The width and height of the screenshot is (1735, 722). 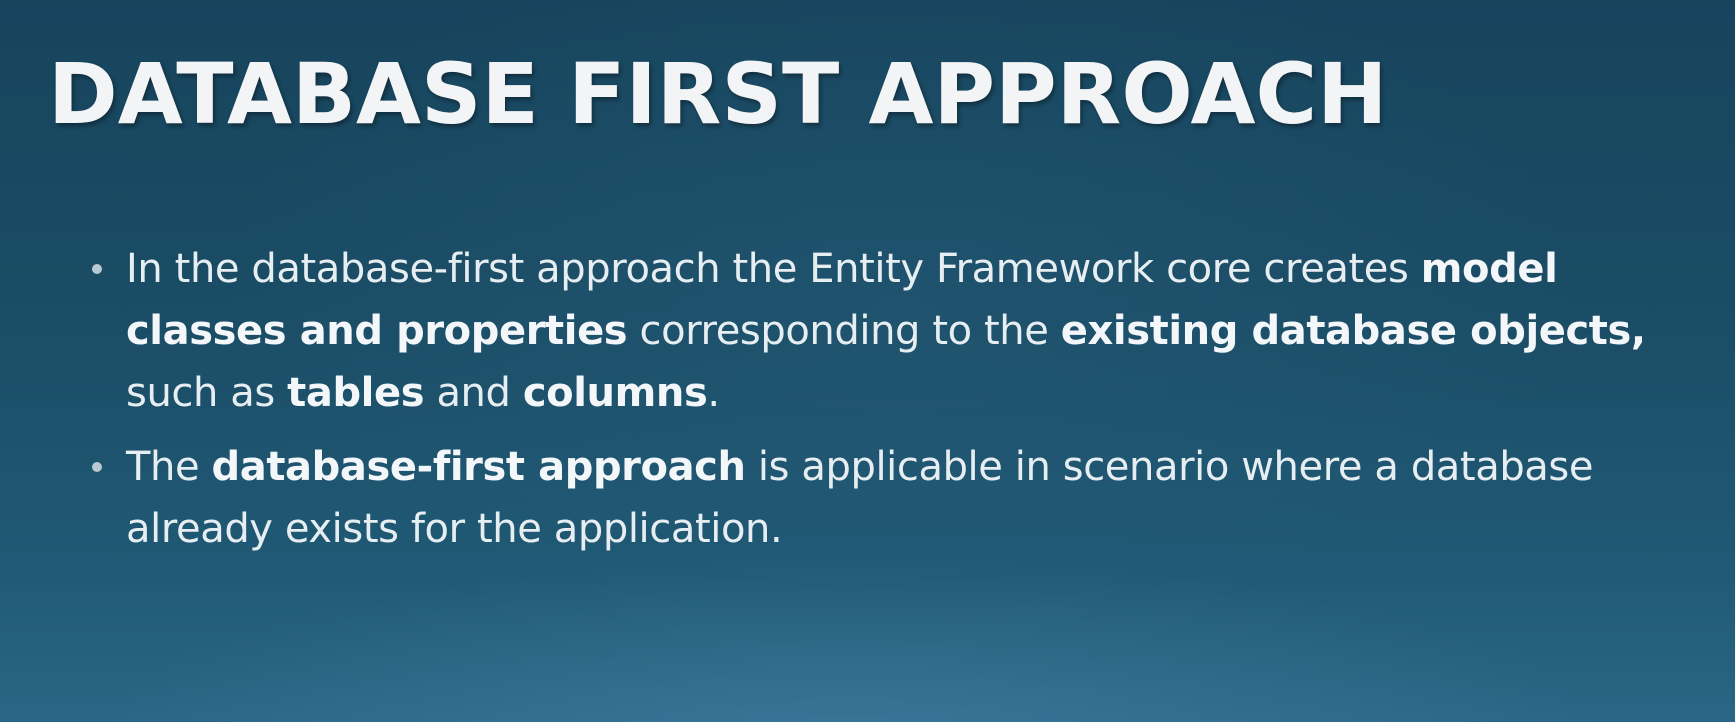 I want to click on bullet-text-bold: model classes and properties, so click(x=842, y=300).